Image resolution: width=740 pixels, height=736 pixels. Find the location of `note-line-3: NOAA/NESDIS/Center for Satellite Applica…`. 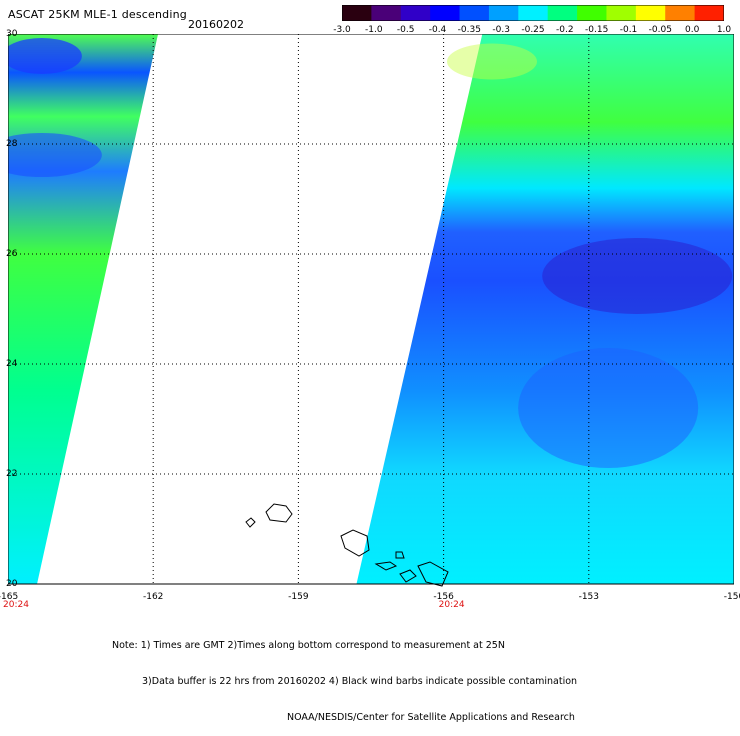

note-line-3: NOAA/NESDIS/Center for Satellite Applica… is located at coordinates (431, 717).